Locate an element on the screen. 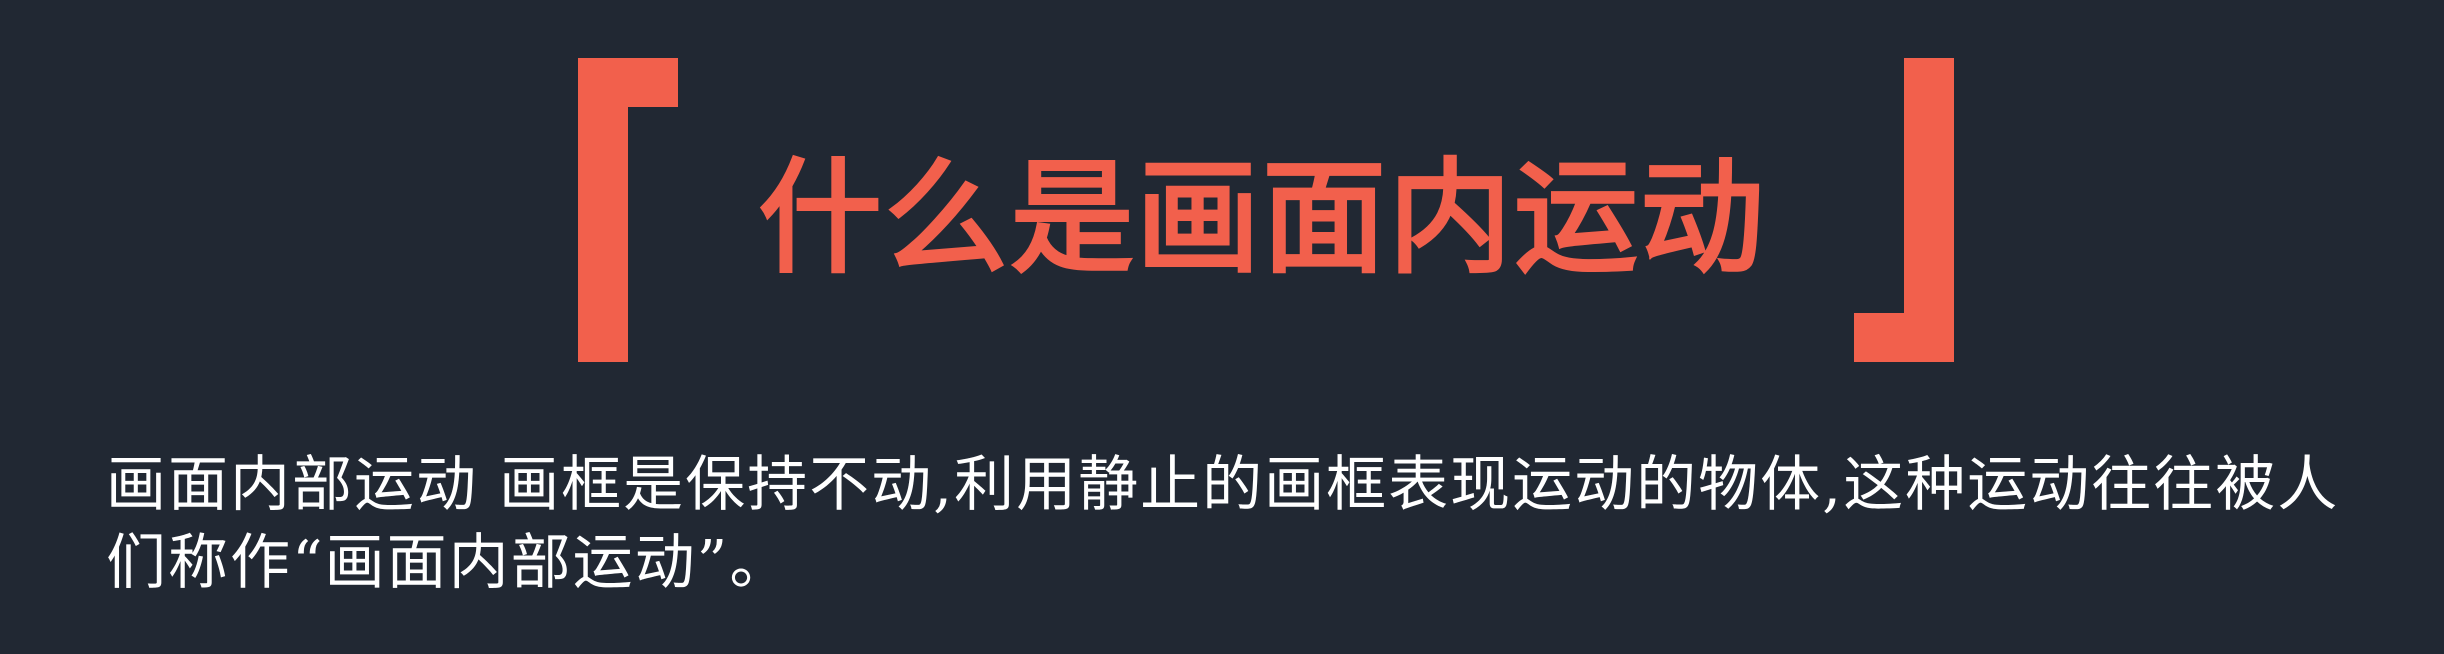 The width and height of the screenshot is (2444, 654). left-corner-bracket is located at coordinates (628, 210).